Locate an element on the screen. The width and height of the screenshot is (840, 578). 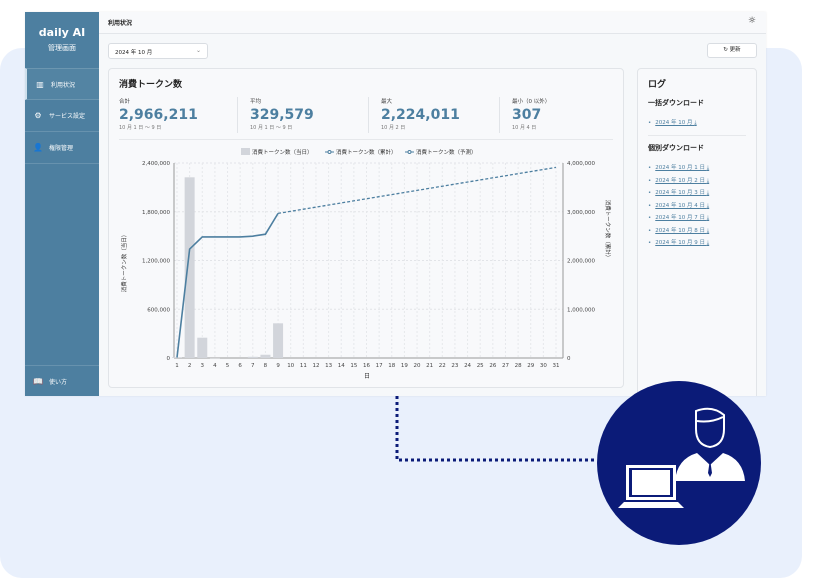
user-with-laptop-icon is located at coordinates (679, 463).